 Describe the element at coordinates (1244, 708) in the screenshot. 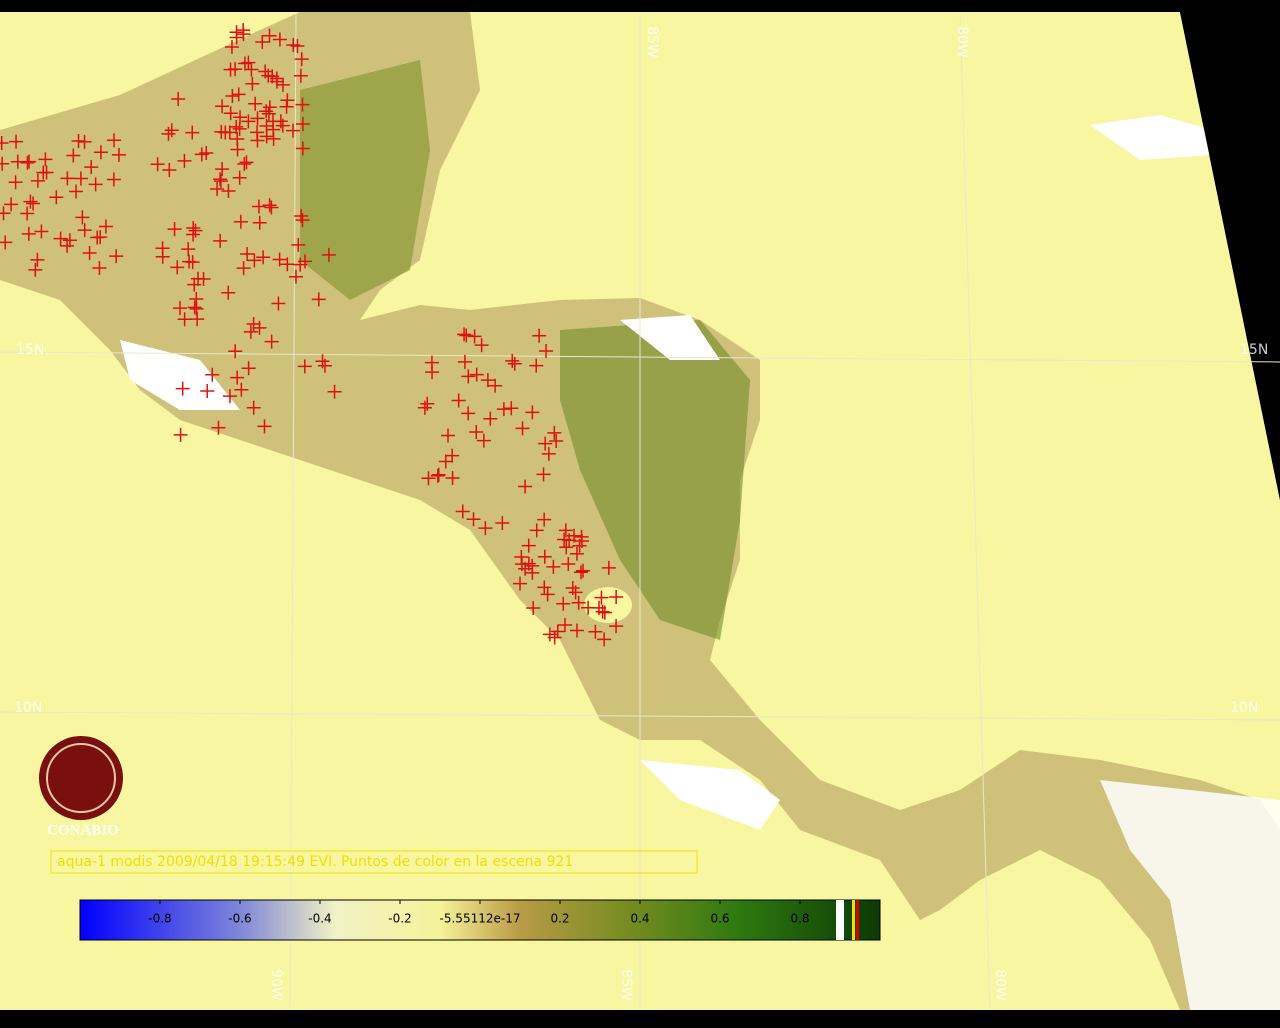

I see `lat-label: 10N` at that location.